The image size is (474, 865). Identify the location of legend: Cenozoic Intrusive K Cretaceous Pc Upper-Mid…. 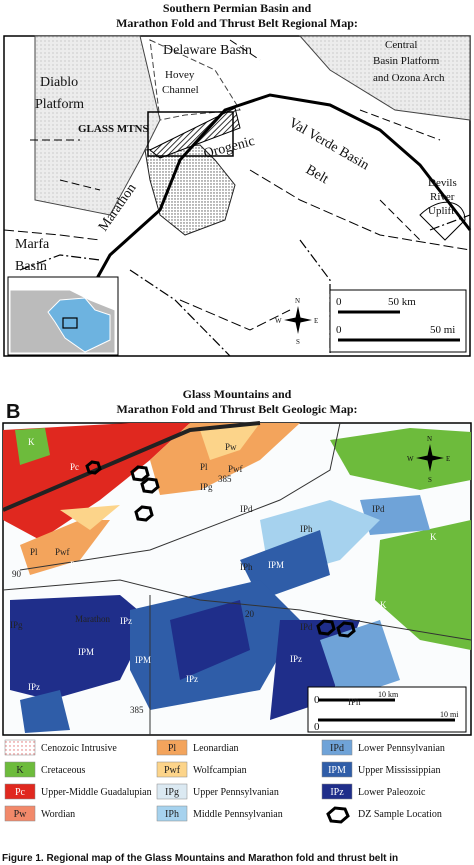
(224, 781).